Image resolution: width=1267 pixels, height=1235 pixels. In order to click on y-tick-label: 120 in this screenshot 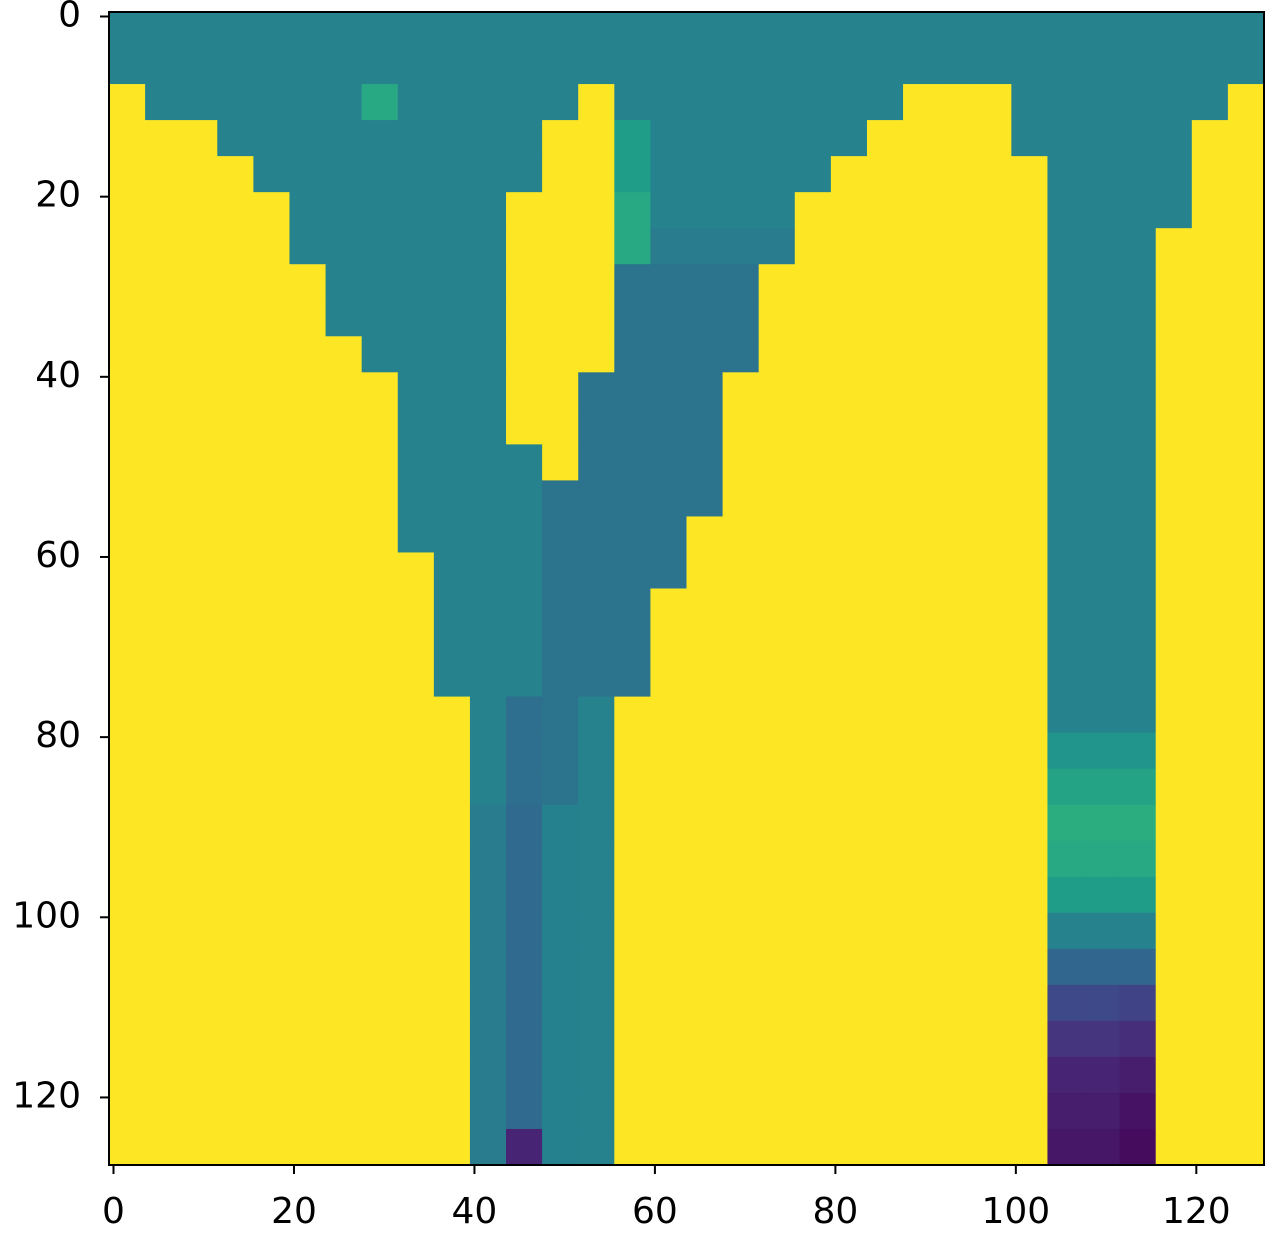, I will do `click(46, 1095)`.